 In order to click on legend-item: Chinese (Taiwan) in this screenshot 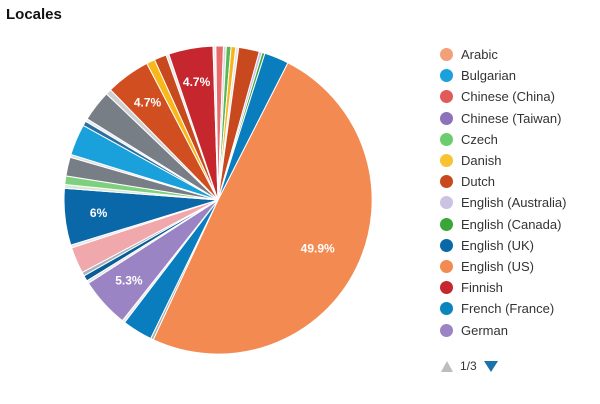, I will do `click(503, 118)`.